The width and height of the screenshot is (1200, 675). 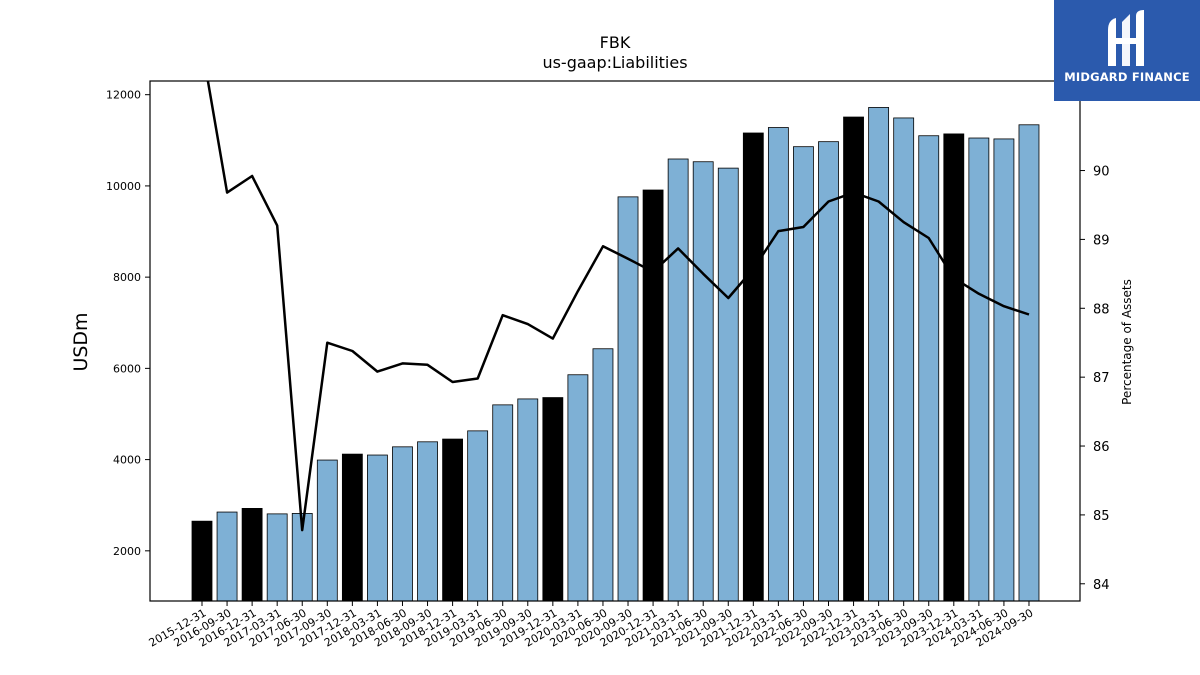 What do you see at coordinates (1101, 240) in the screenshot?
I see `y2-tick-label: 89` at bounding box center [1101, 240].